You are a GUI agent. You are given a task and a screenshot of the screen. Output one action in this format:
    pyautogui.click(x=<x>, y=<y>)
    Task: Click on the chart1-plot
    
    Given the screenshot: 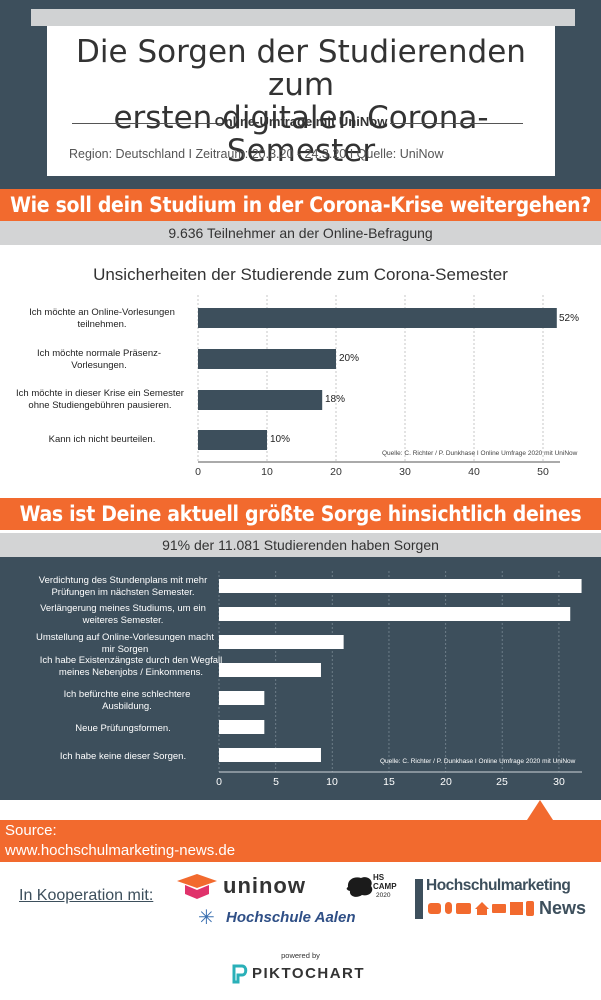 What is the action you would take?
    pyautogui.click(x=378, y=379)
    